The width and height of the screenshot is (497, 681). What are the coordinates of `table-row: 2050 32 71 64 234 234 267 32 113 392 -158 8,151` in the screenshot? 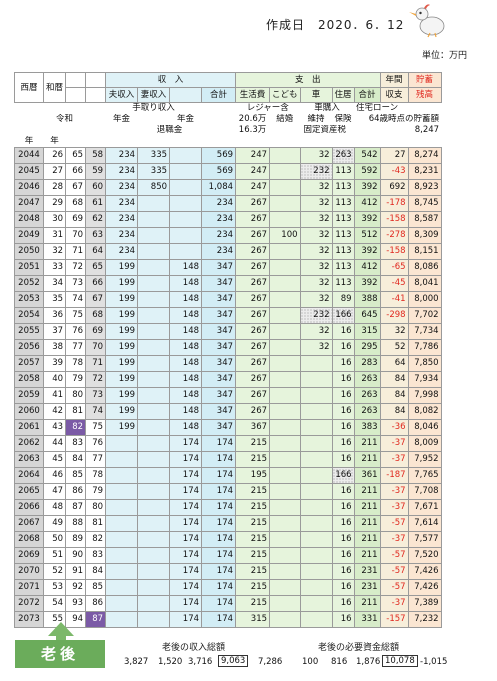 It's located at (228, 251).